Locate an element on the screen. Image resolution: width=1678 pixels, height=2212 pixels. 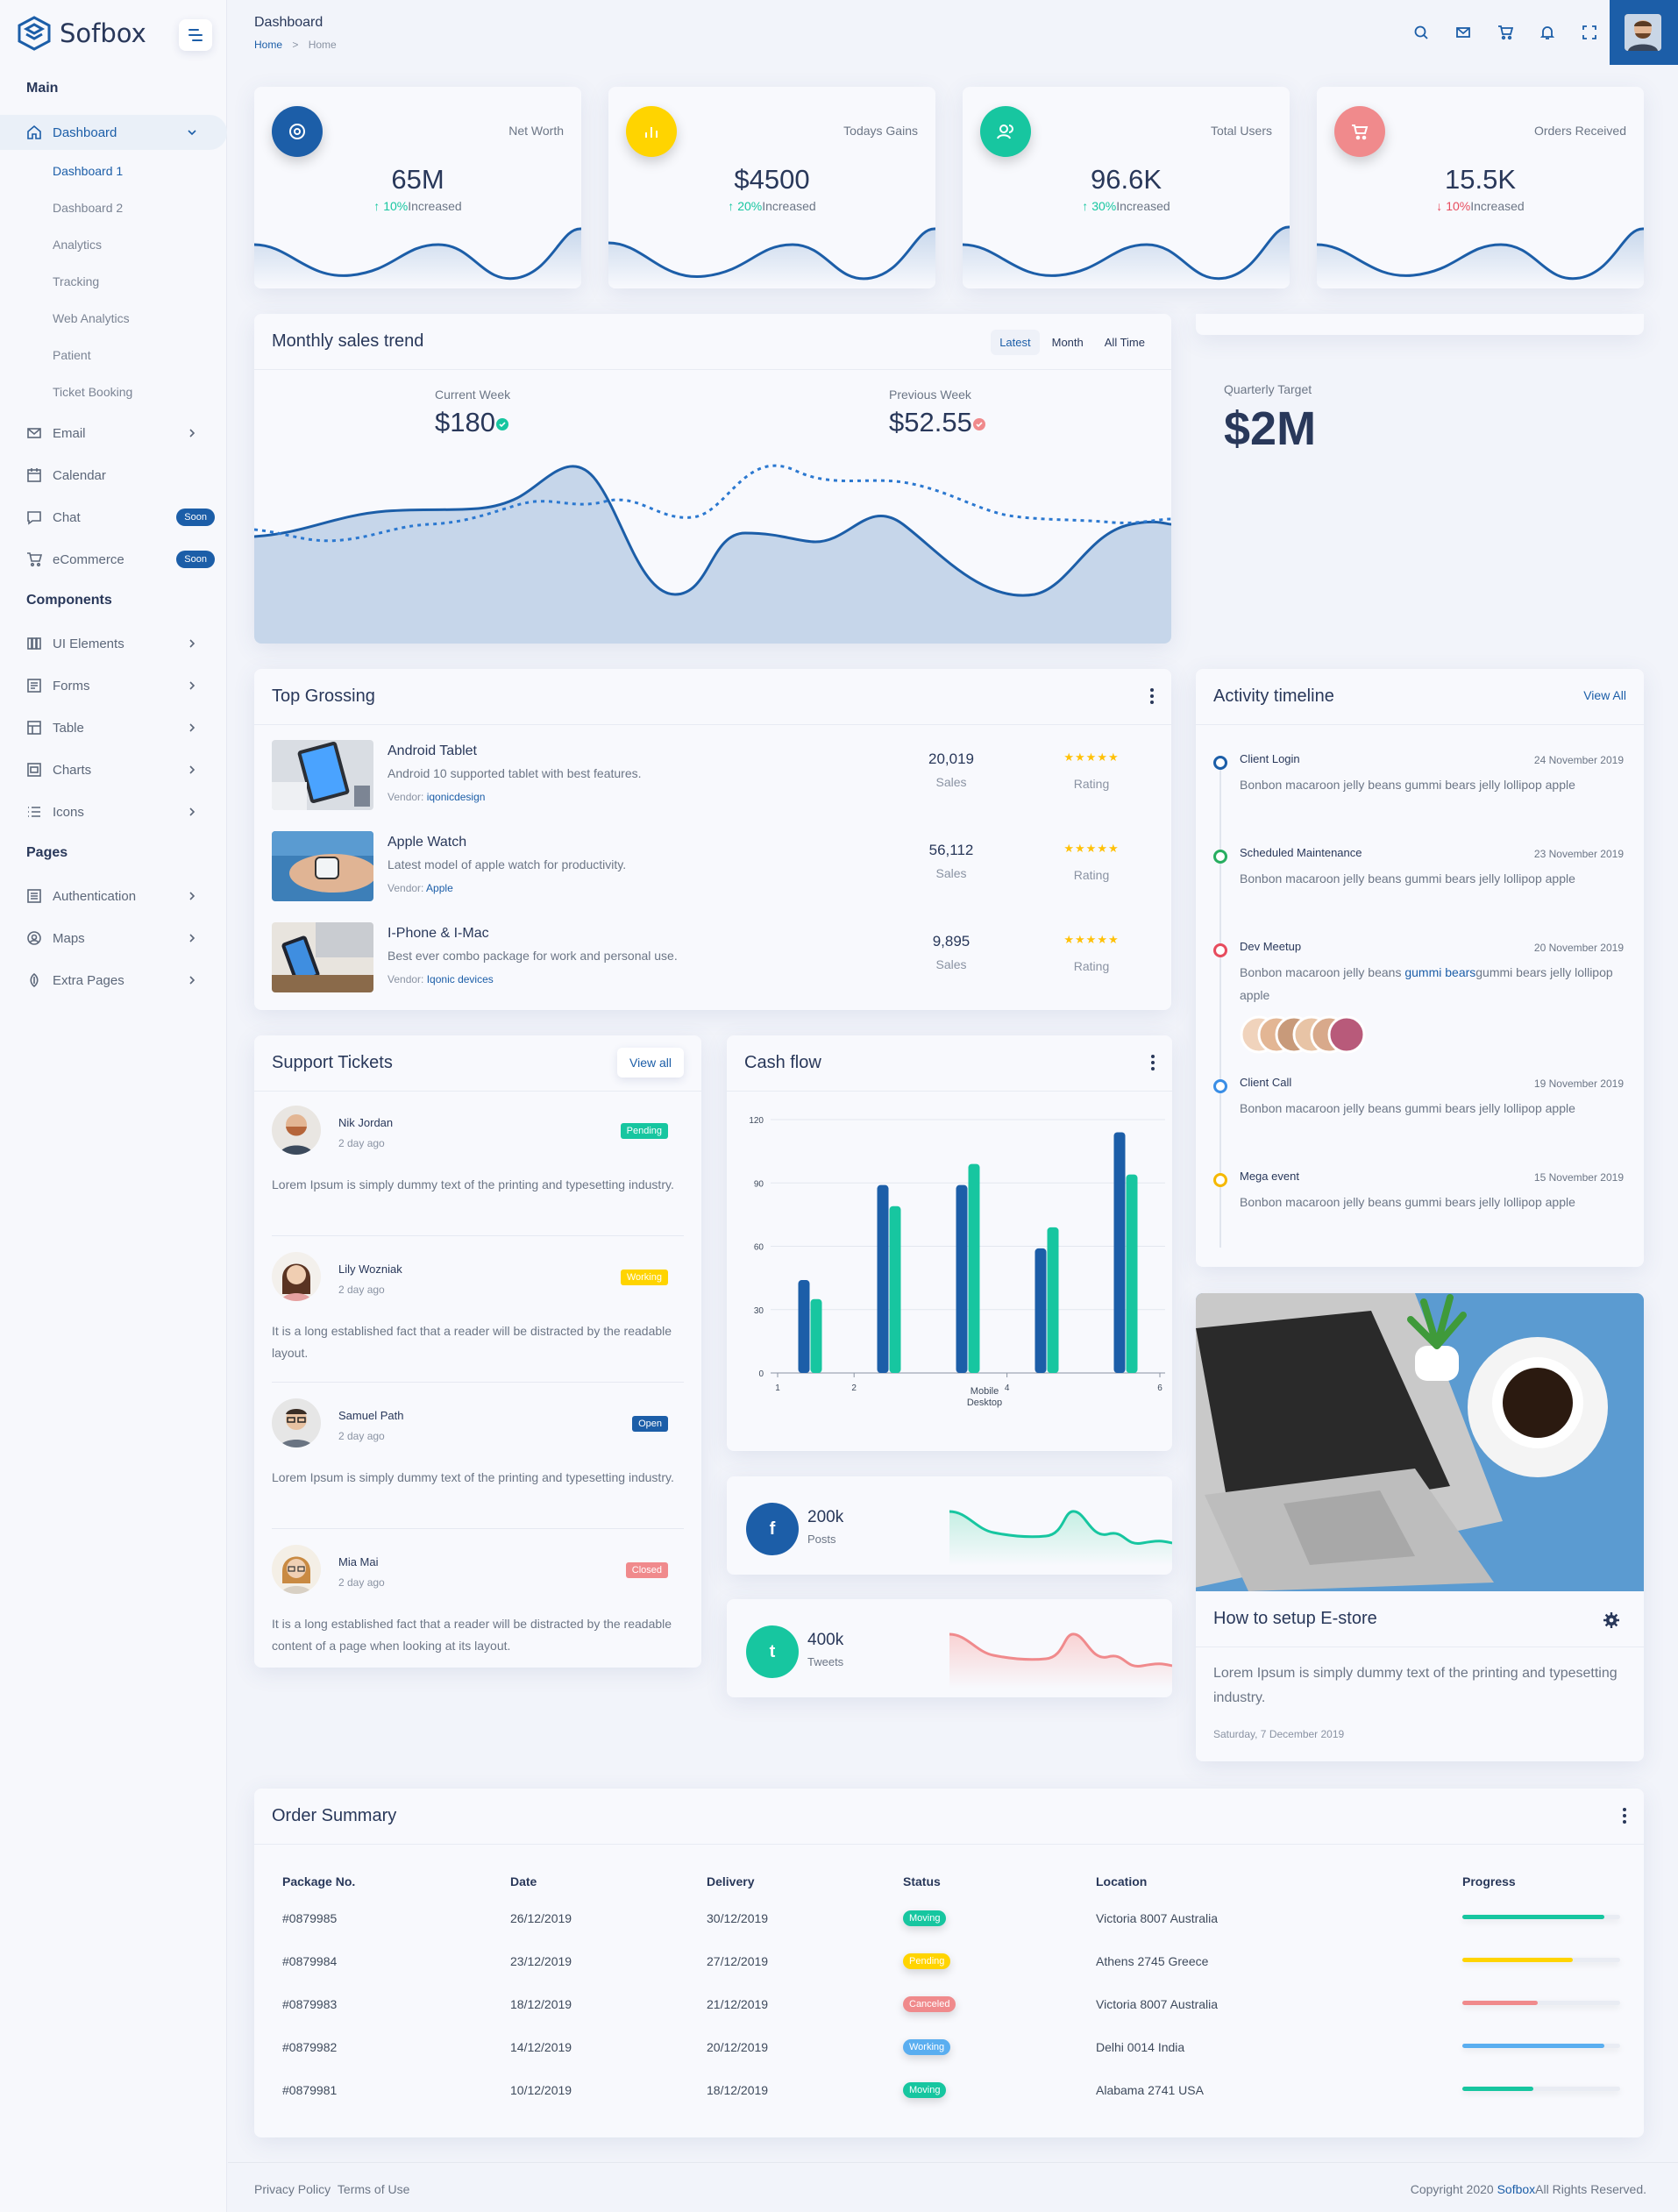
sidebar-item-label: Charts is located at coordinates (72, 770).